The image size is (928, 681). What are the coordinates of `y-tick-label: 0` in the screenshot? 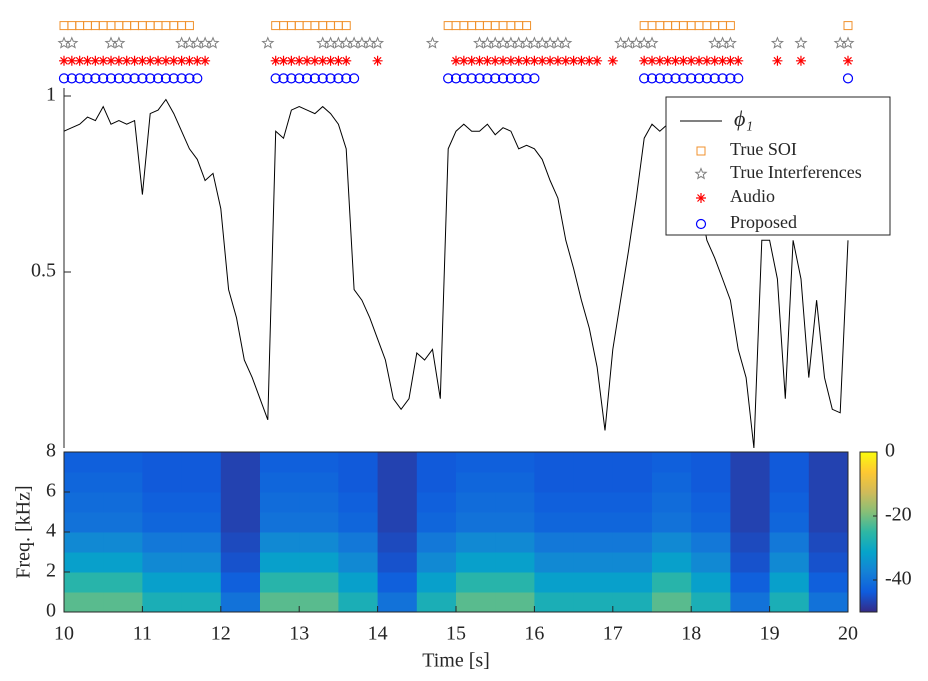 It's located at (51, 611).